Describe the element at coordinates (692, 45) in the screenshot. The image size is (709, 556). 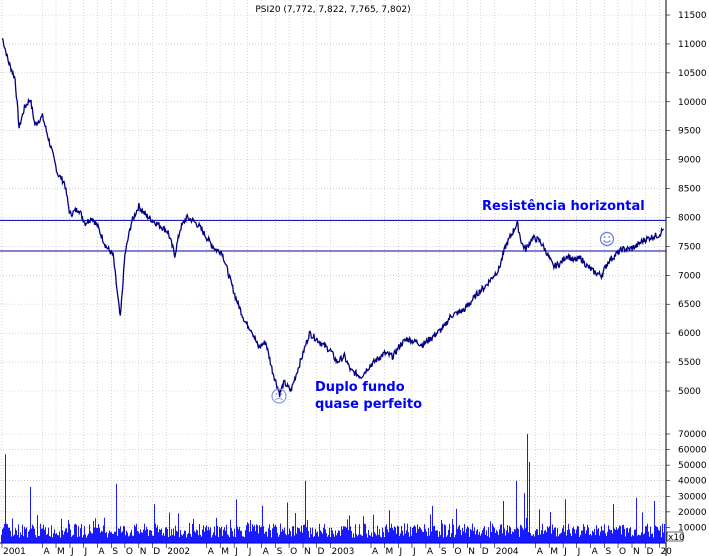
I see `y-tick-label: 11000` at that location.